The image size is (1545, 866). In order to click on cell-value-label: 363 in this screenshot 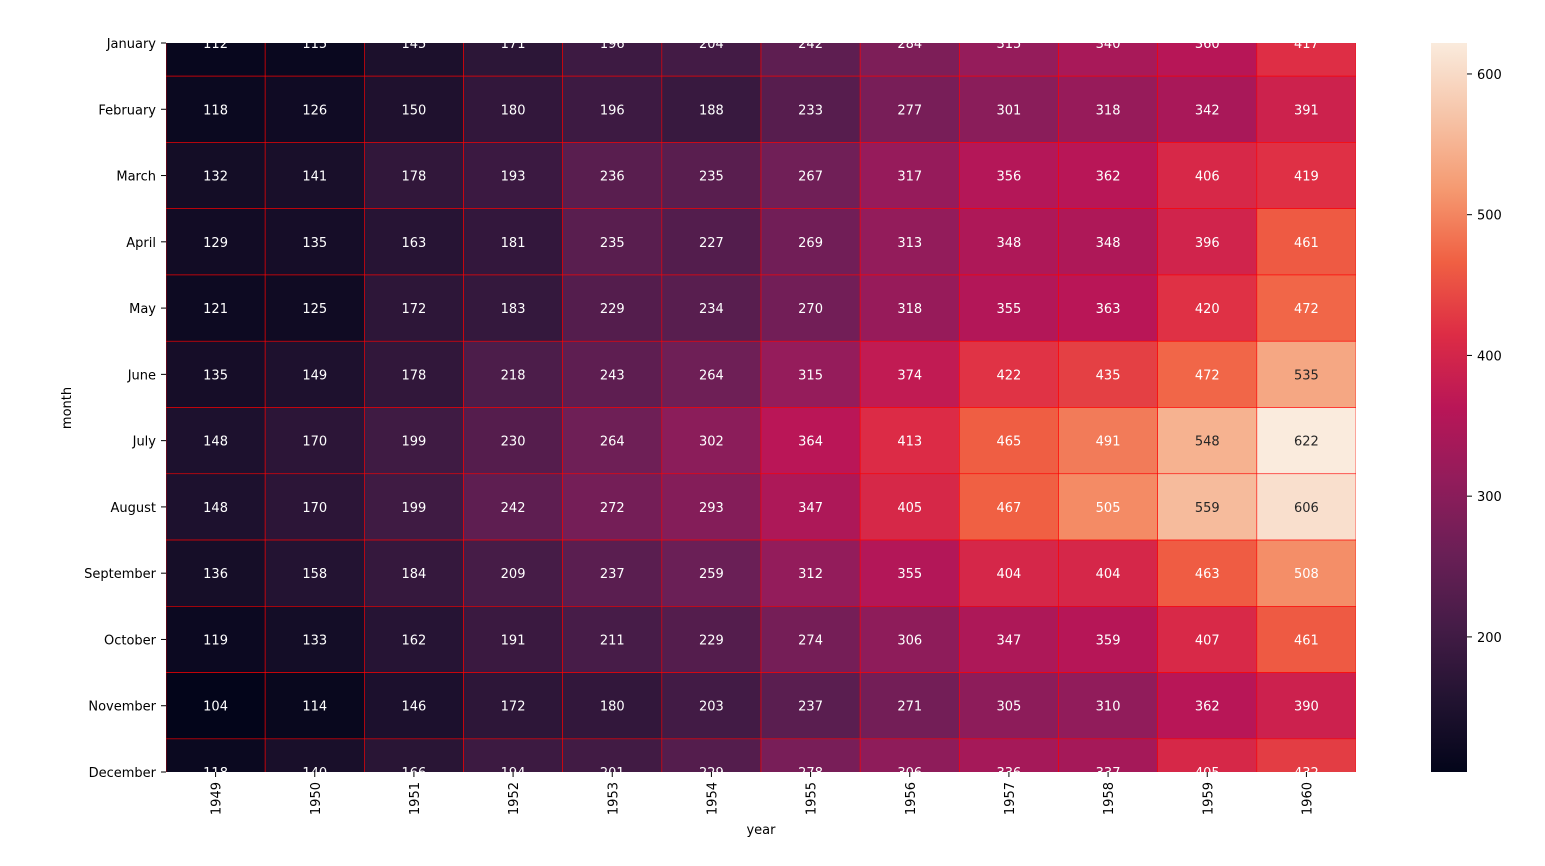, I will do `click(1108, 309)`.